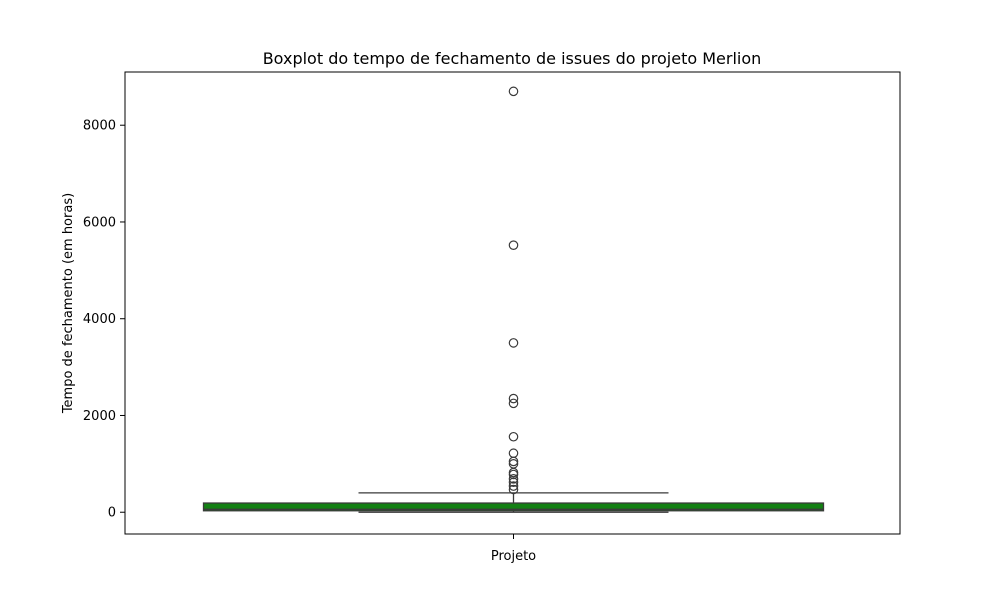 This screenshot has height=600, width=1000. I want to click on y-tick-label: 6000, so click(99, 222).